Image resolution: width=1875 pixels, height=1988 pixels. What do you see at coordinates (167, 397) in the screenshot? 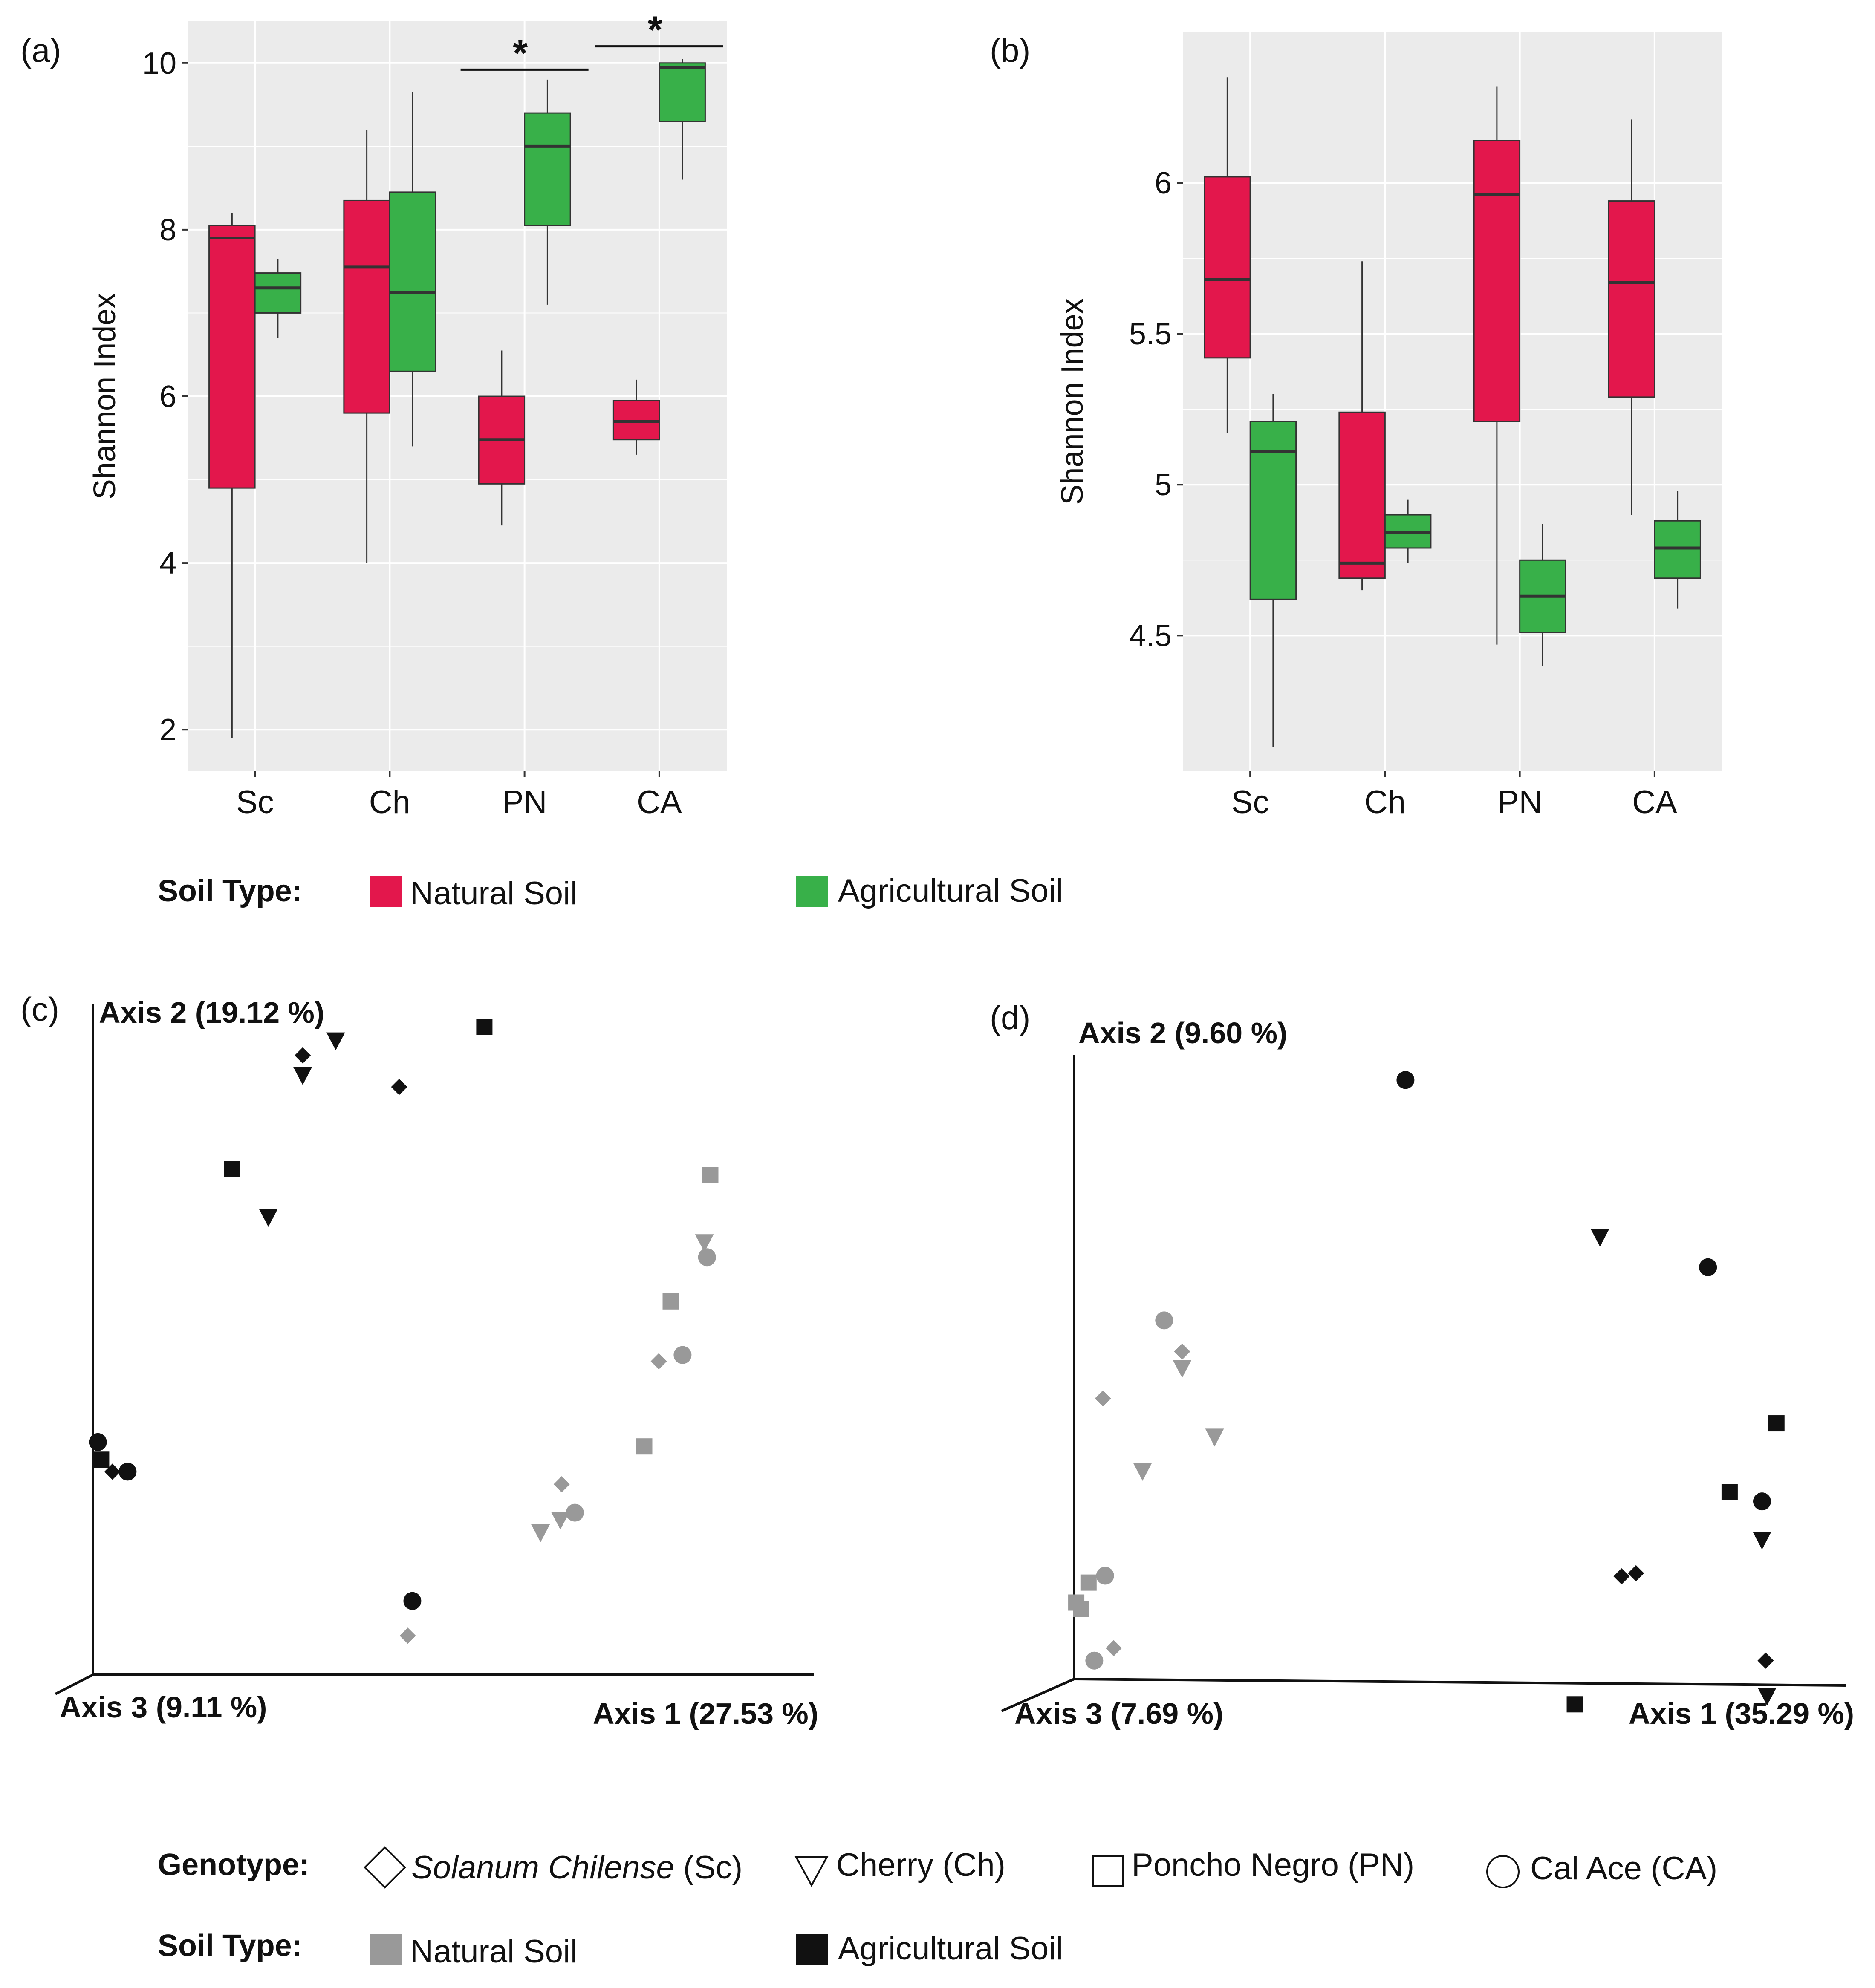
I see `y-tick-label: 6` at bounding box center [167, 397].